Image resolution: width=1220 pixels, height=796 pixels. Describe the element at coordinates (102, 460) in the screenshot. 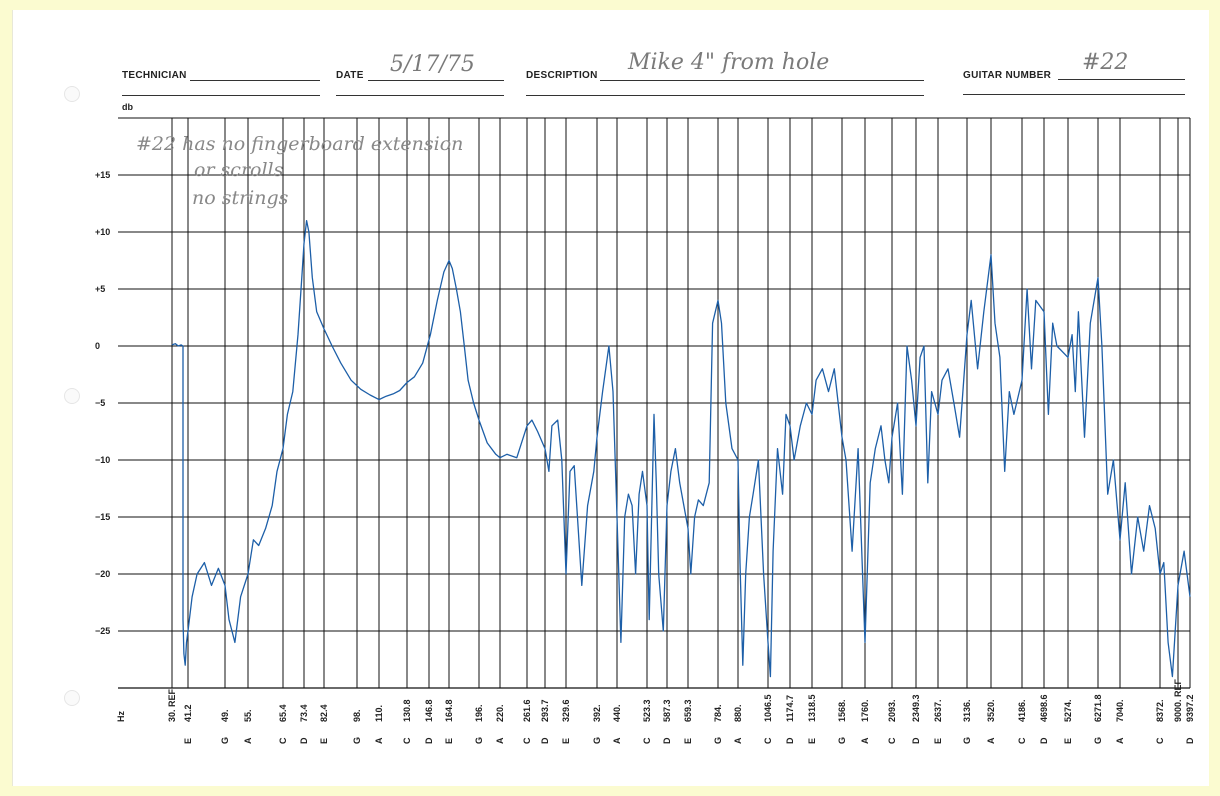

I see `y-tick-label: −10` at that location.